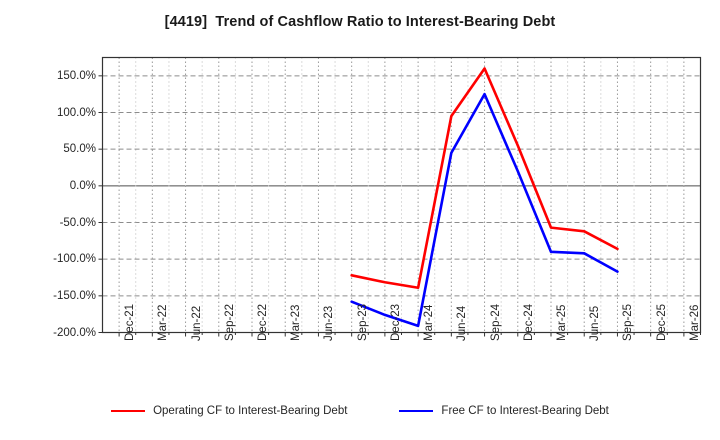  I want to click on y-tick-label: -50.0%, so click(77, 222).